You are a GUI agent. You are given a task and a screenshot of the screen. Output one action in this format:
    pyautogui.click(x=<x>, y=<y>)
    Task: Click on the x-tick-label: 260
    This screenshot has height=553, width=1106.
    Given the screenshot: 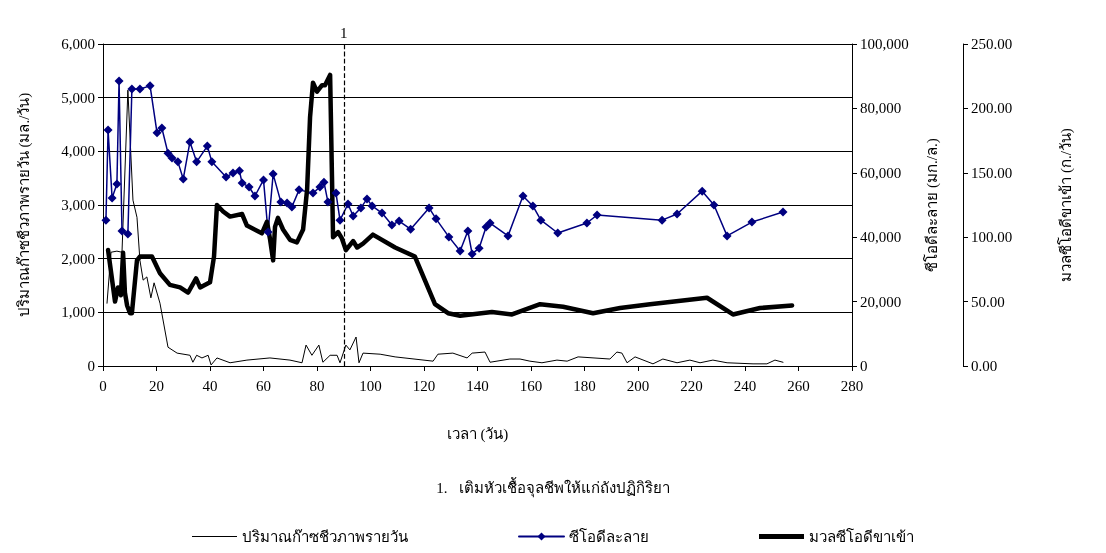 What is the action you would take?
    pyautogui.click(x=798, y=385)
    